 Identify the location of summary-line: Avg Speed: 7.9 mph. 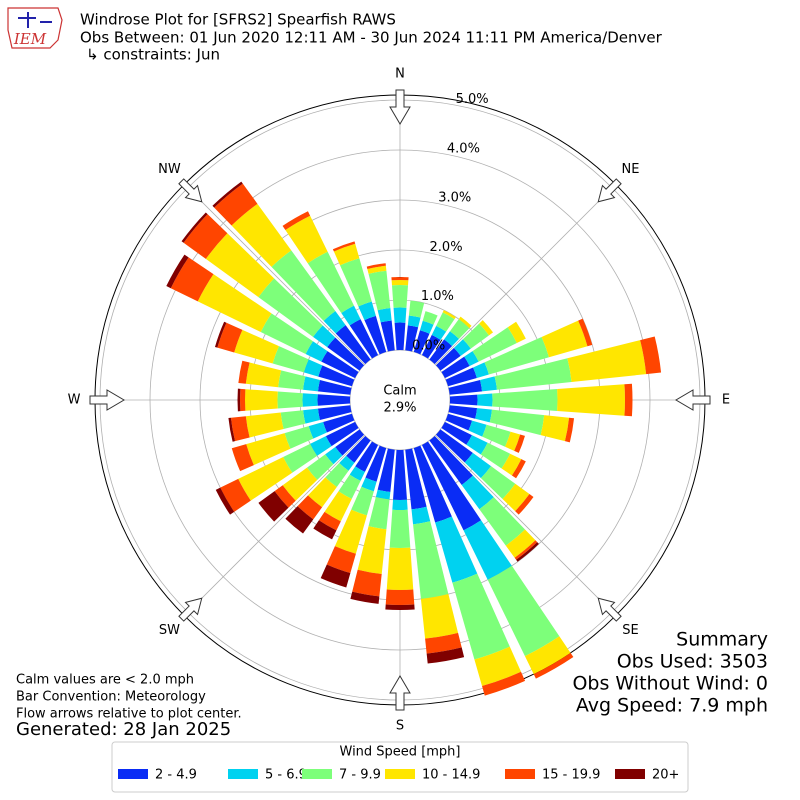
(672, 706).